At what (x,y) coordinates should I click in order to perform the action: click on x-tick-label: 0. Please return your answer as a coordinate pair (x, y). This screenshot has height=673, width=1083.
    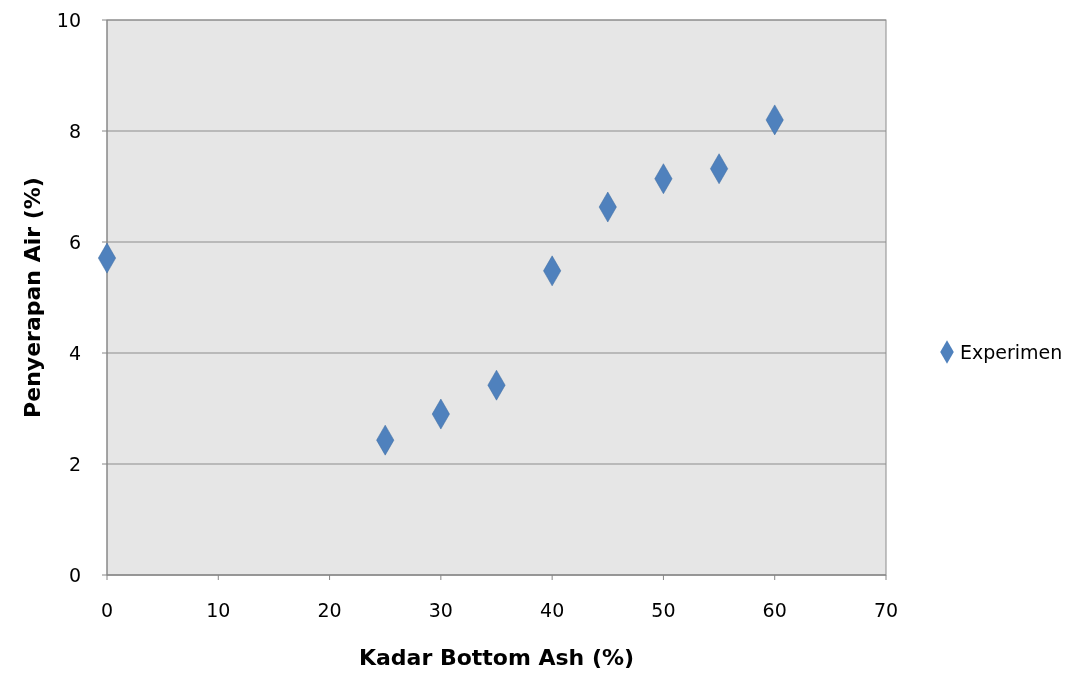
    Looking at the image, I should click on (107, 610).